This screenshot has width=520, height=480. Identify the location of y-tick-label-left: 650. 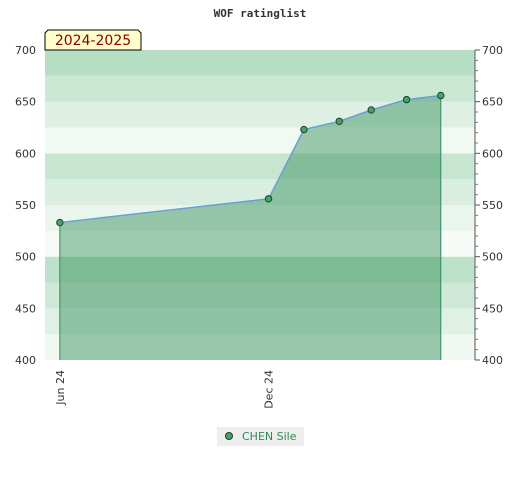
(25, 102).